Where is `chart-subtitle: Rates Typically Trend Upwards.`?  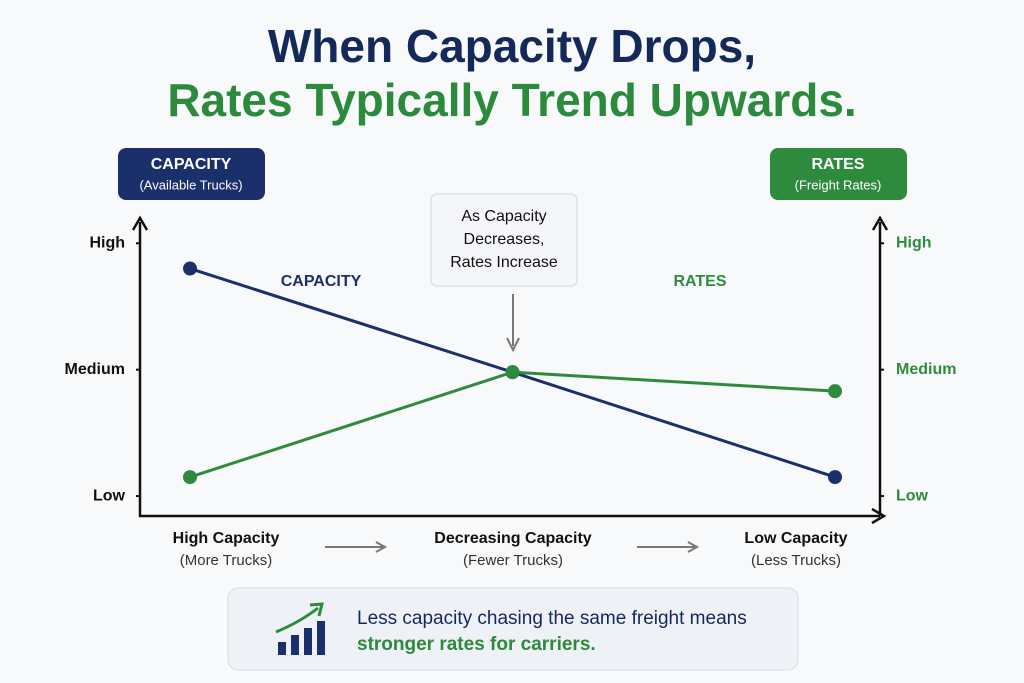 chart-subtitle: Rates Typically Trend Upwards. is located at coordinates (511, 100).